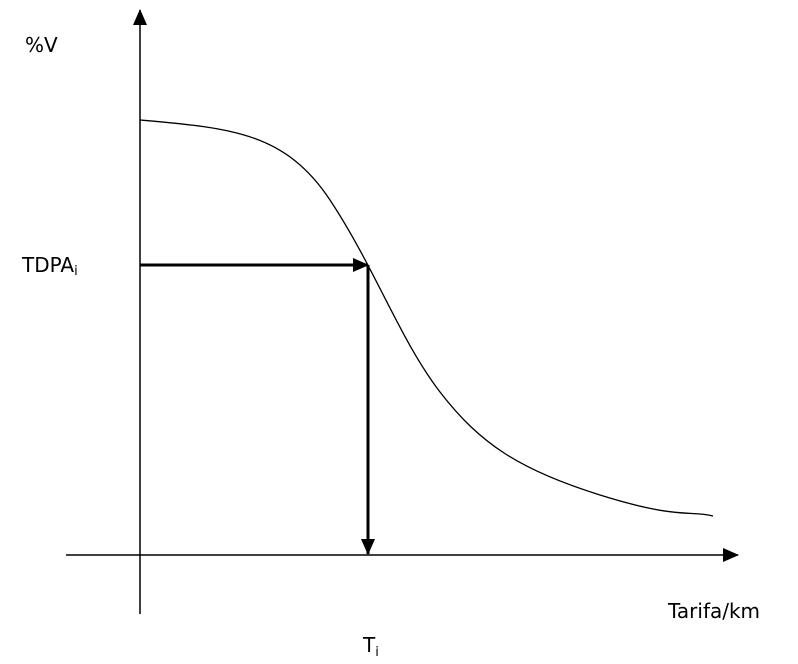  What do you see at coordinates (41, 45) in the screenshot?
I see `y-axis-label: %V` at bounding box center [41, 45].